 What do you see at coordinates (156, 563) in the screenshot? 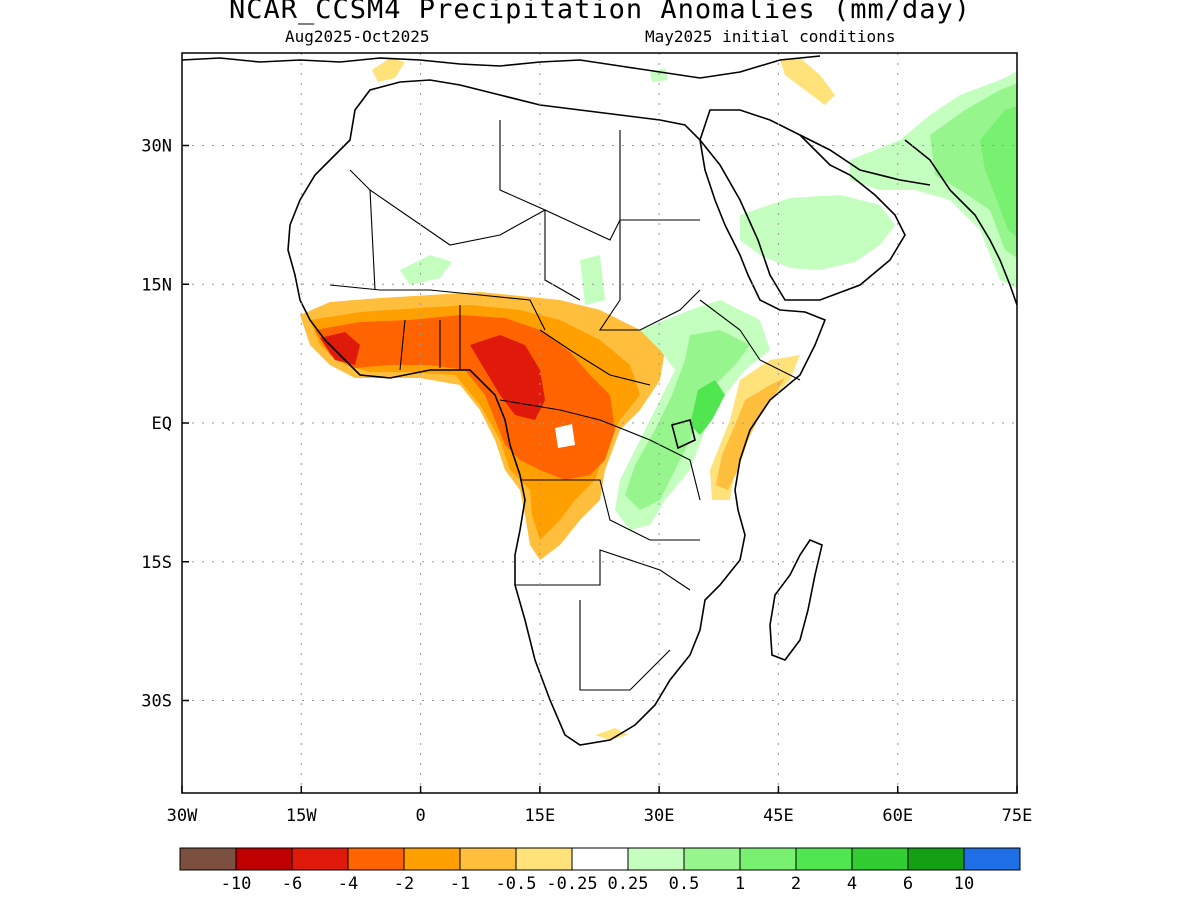
I see `lat-tick-label: 15S` at bounding box center [156, 563].